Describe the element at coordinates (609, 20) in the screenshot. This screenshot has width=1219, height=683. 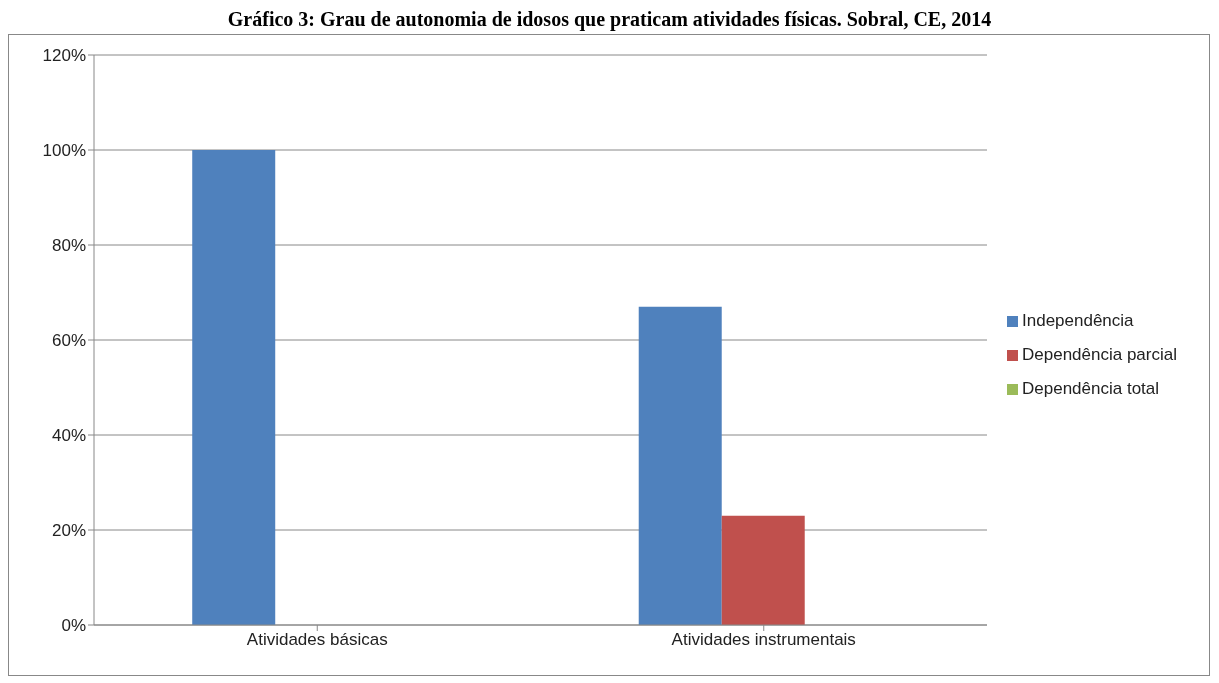
I see `chart-title: Gráfico 3: Grau de autonomia de idosos que praticam atividades físicas. Sobral, CE, 2014` at that location.